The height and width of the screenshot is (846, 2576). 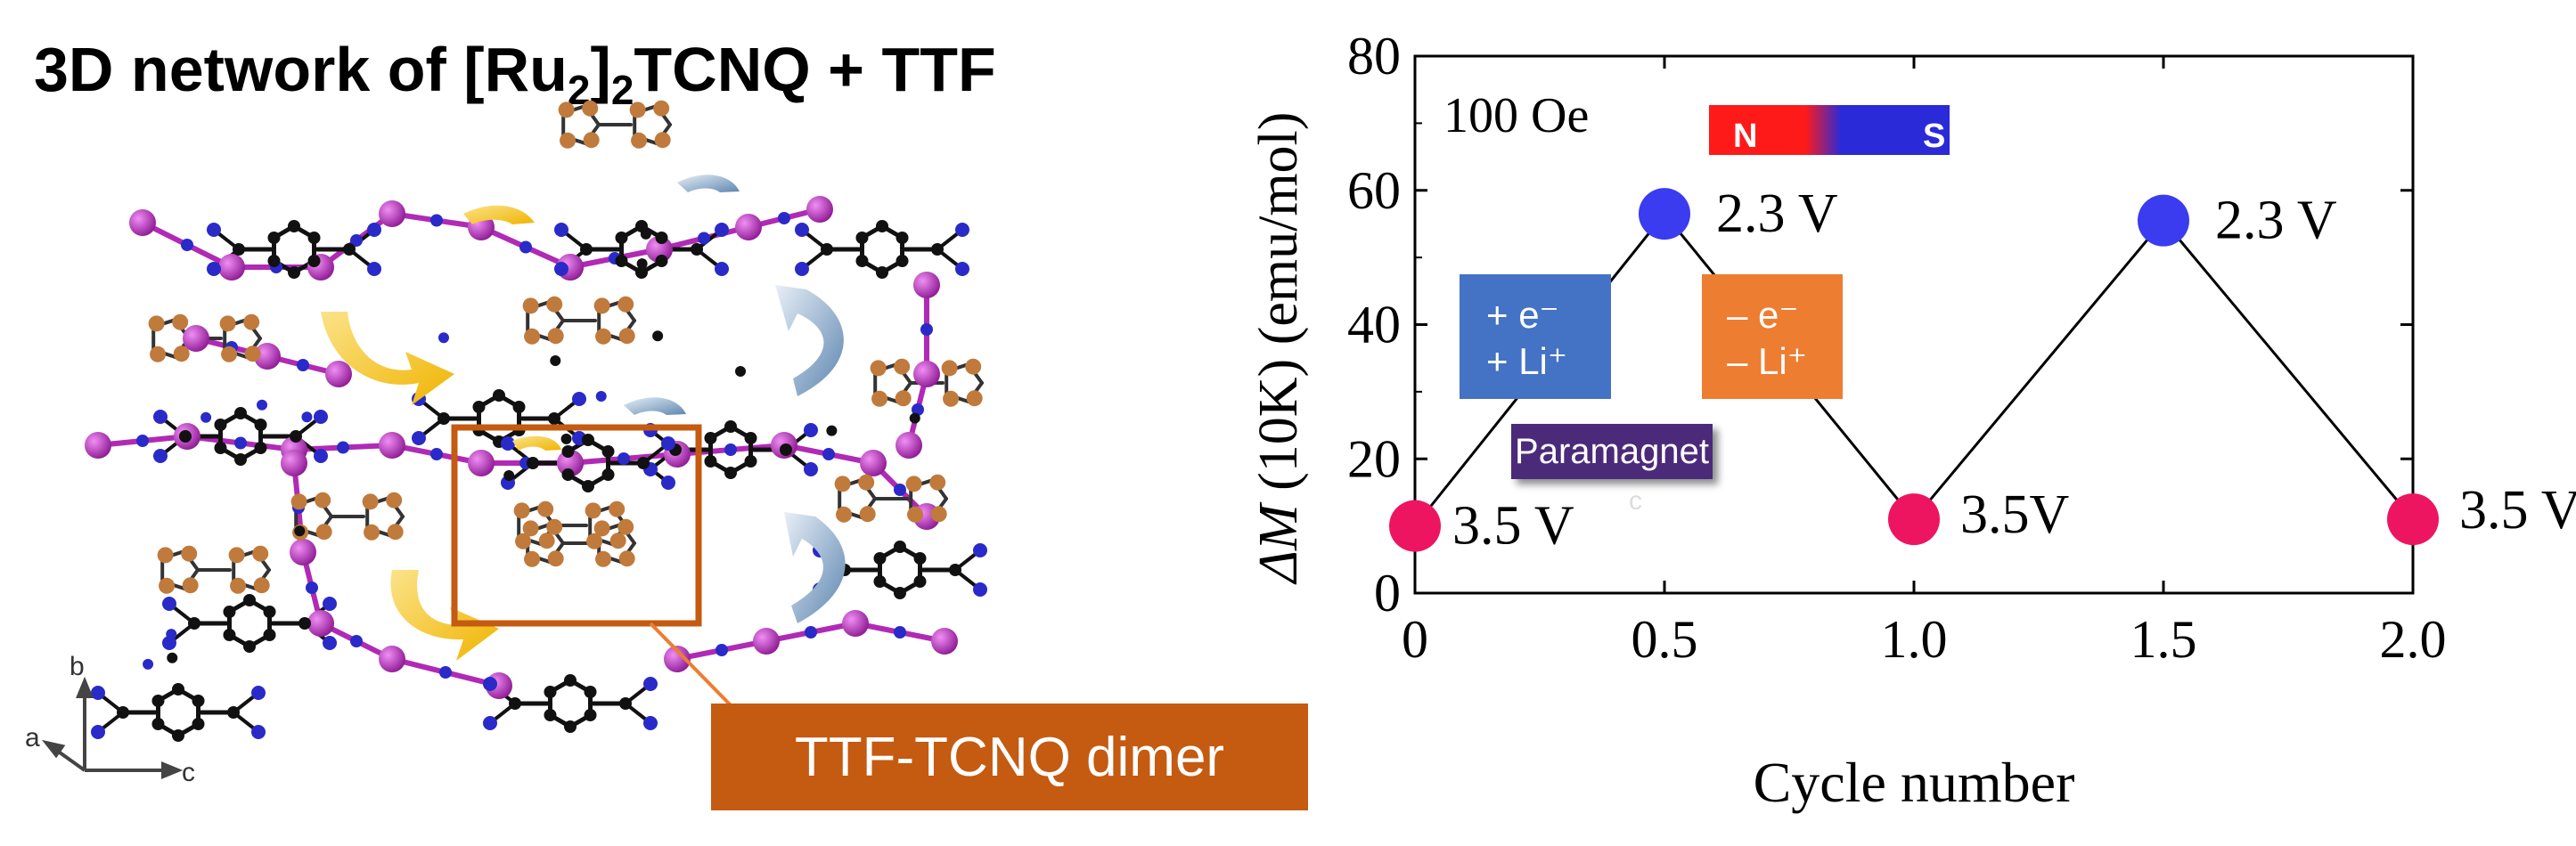 I want to click on x-tick-label: 0, so click(x=1415, y=639).